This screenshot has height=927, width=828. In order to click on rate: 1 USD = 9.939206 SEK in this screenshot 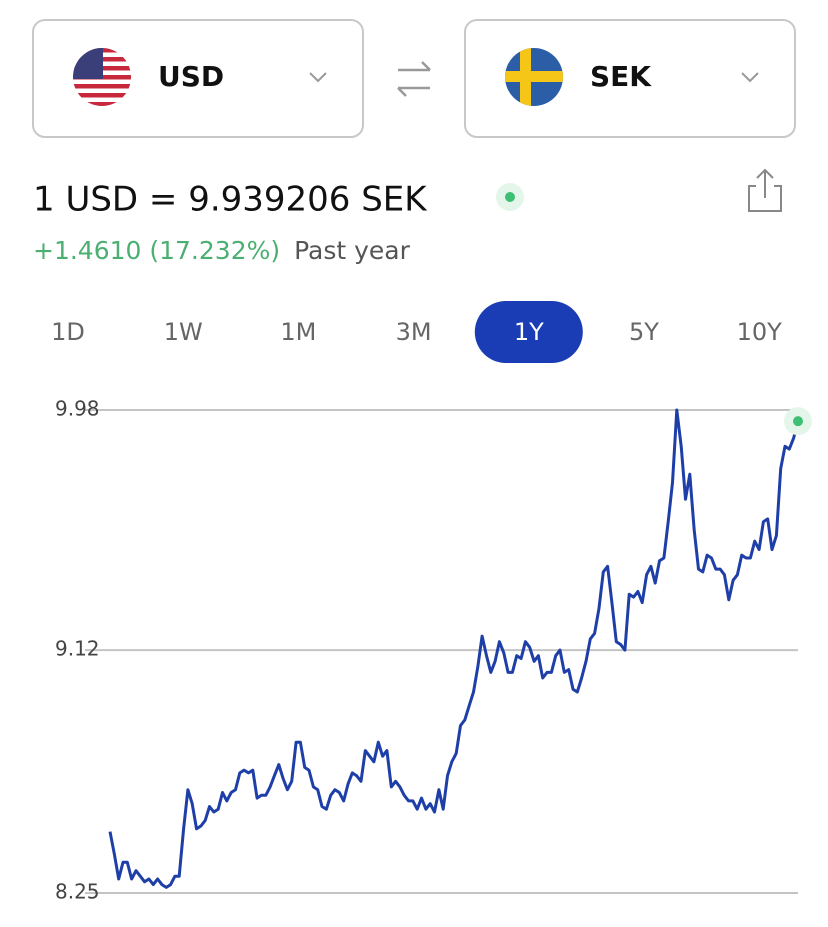, I will do `click(230, 200)`.